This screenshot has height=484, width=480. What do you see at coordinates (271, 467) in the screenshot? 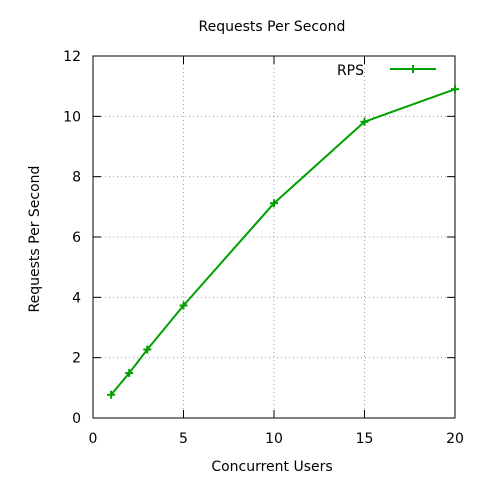
I see `x-axis-label: Concurrent Users` at bounding box center [271, 467].